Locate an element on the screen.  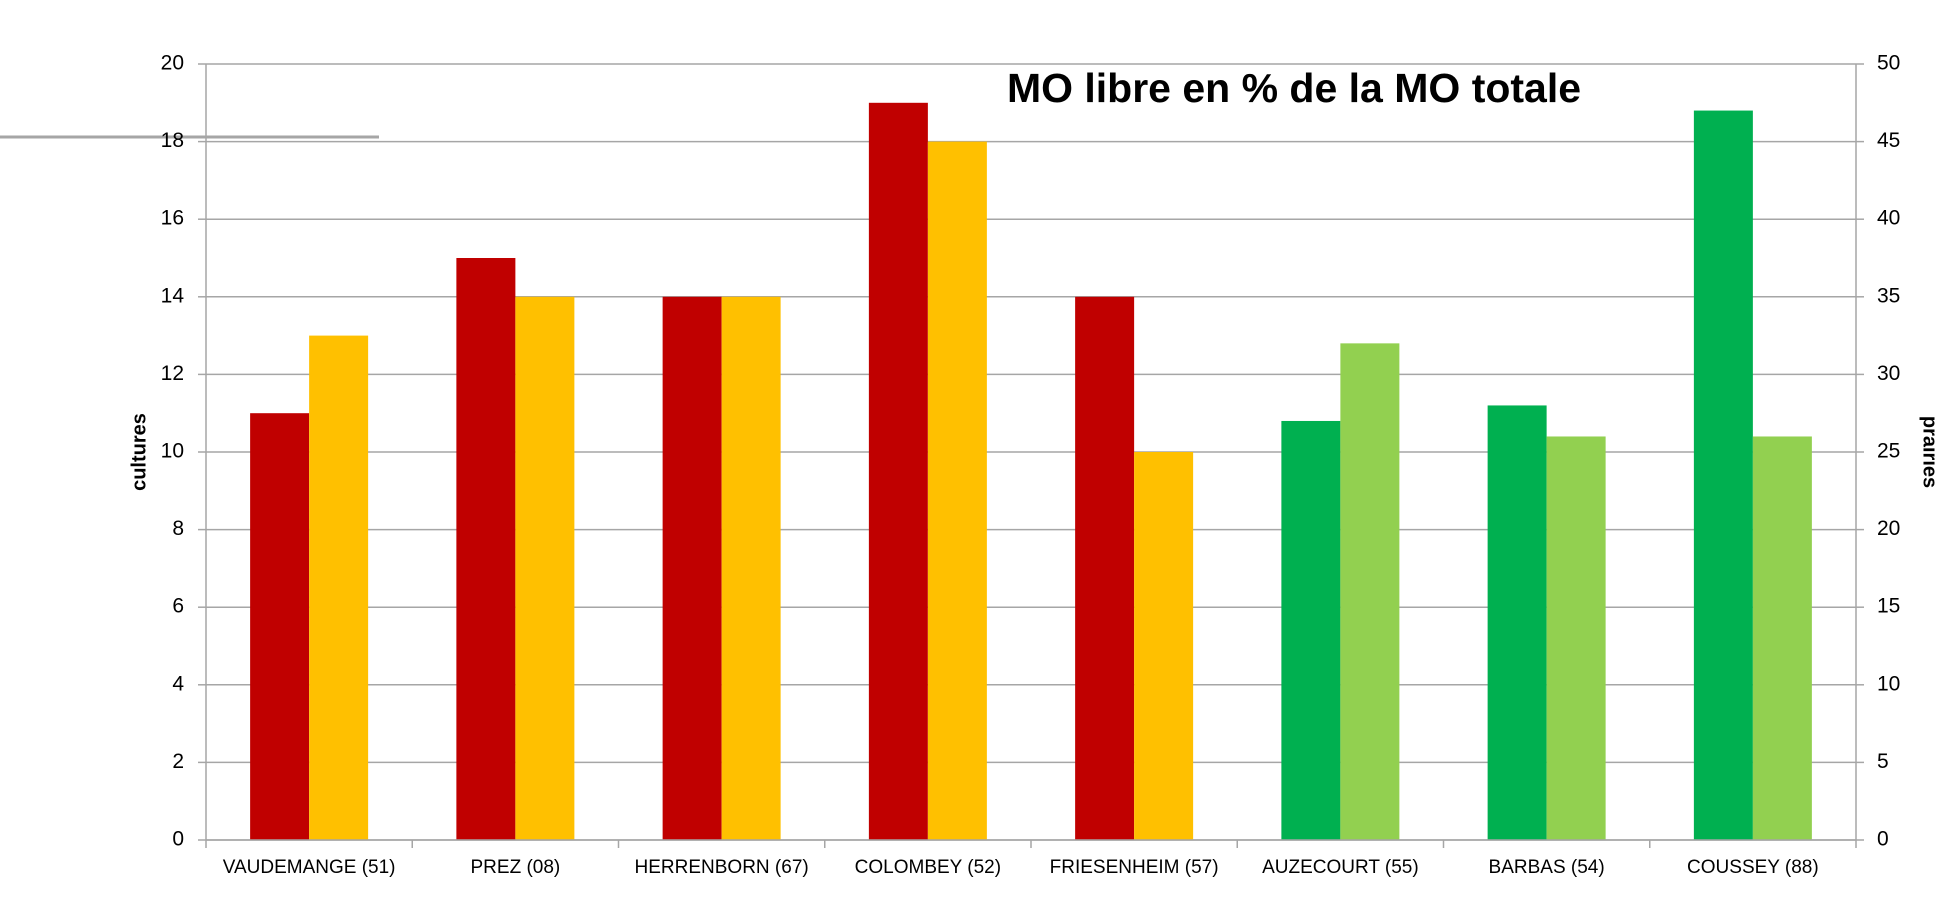
y-tick-label: 6 is located at coordinates (178, 606).